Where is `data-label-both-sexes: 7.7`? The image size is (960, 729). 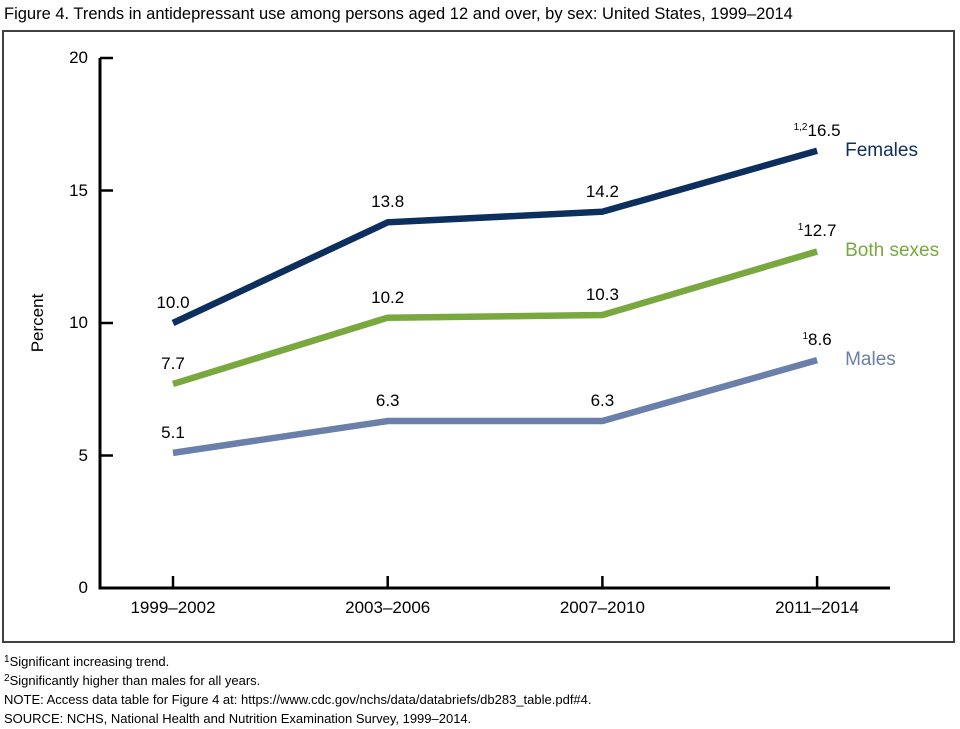
data-label-both-sexes: 7.7 is located at coordinates (173, 363).